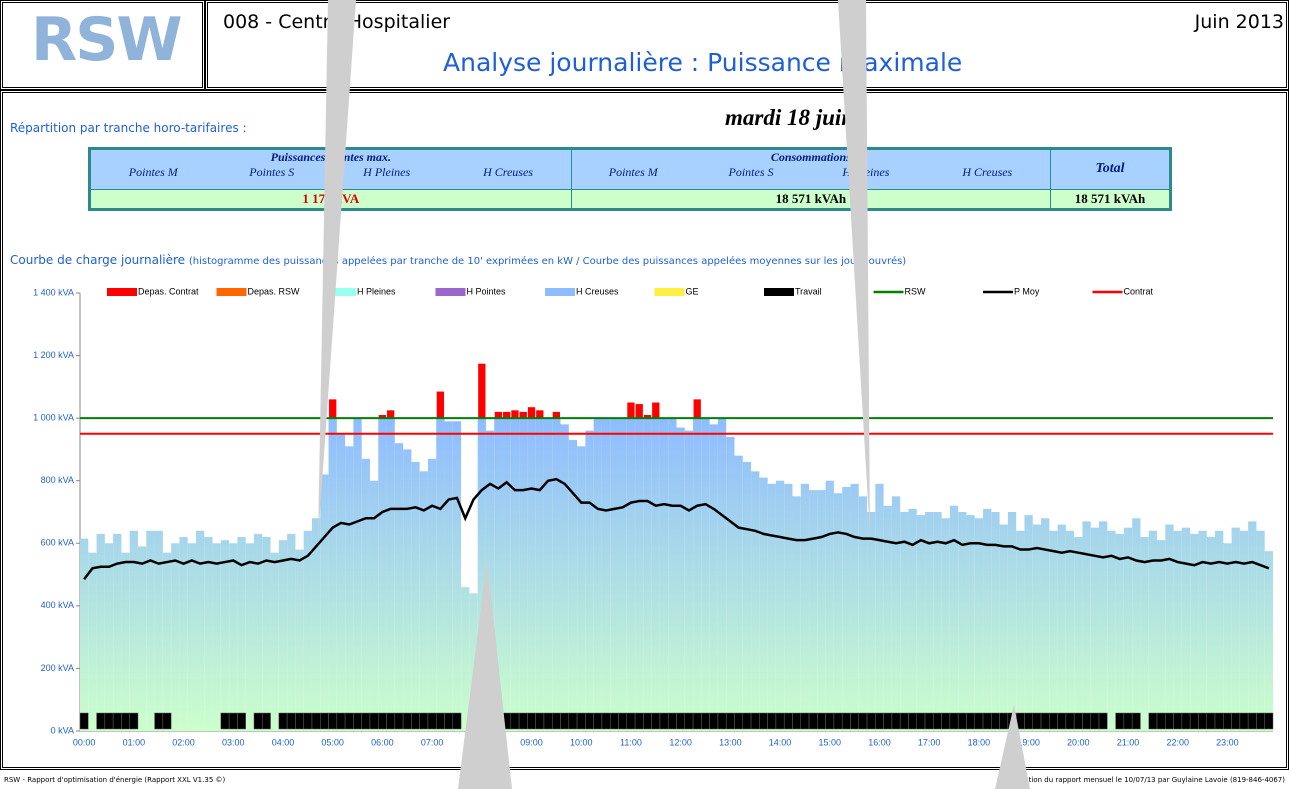 The width and height of the screenshot is (1289, 789). What do you see at coordinates (1177, 742) in the screenshot?
I see `x-tick-label: 22:00` at bounding box center [1177, 742].